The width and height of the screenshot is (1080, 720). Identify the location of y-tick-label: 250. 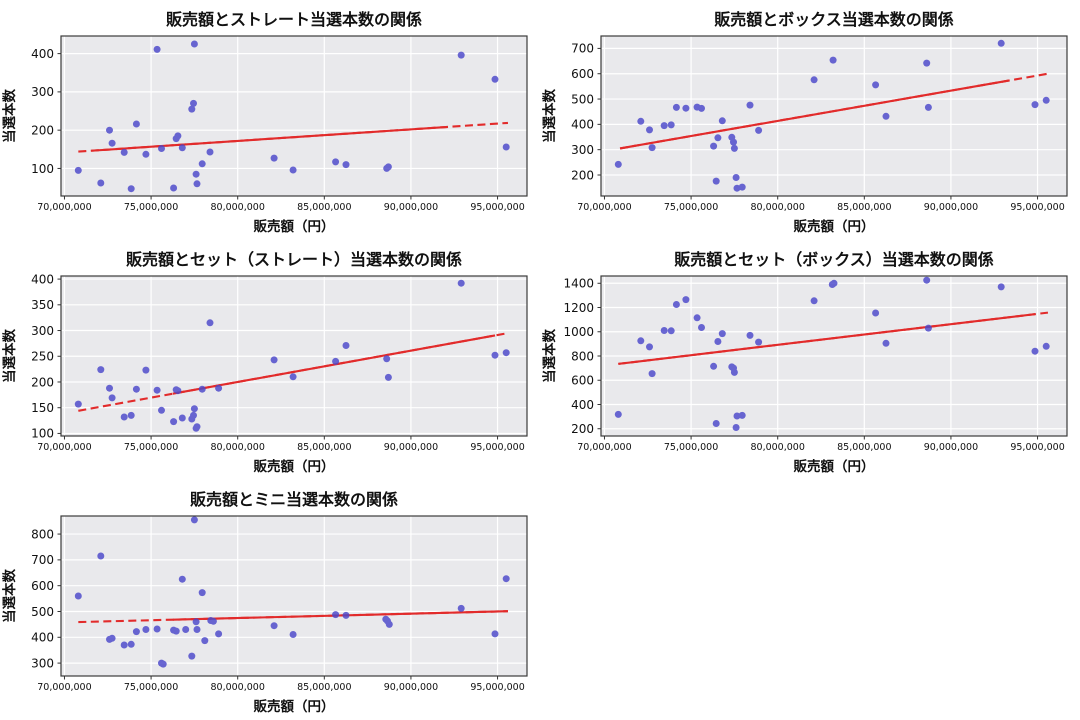
(42, 357).